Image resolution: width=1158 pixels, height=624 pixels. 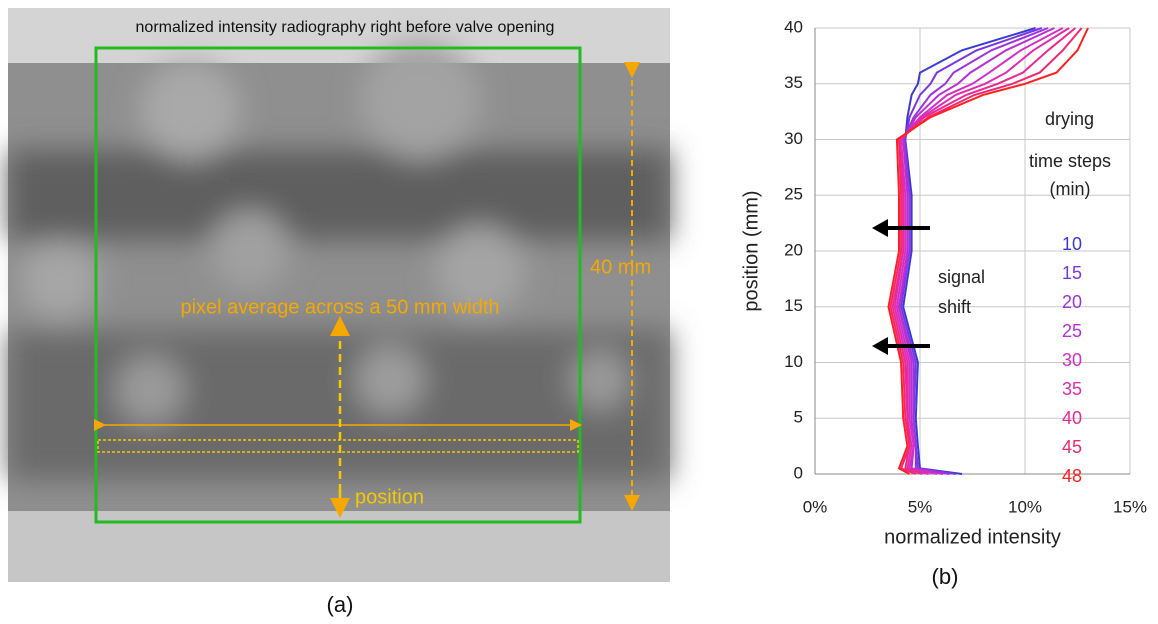 I want to click on x-tick-label: 5%, so click(x=920, y=506).